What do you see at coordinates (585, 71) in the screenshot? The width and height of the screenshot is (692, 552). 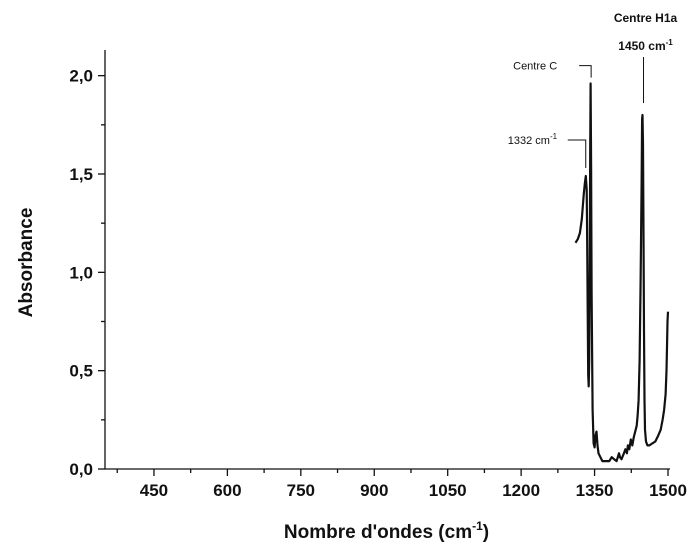 I see `annotation-centre-c-leader` at bounding box center [585, 71].